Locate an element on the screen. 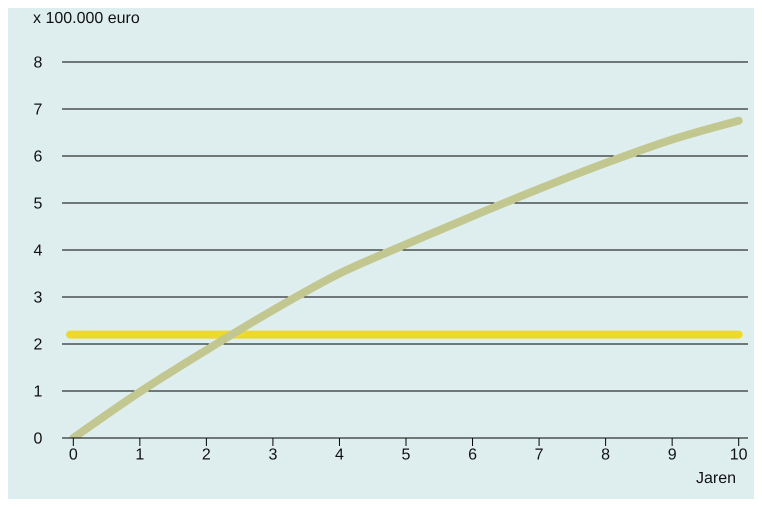 The height and width of the screenshot is (507, 762). y-tick-label: 7 is located at coordinates (38, 110).